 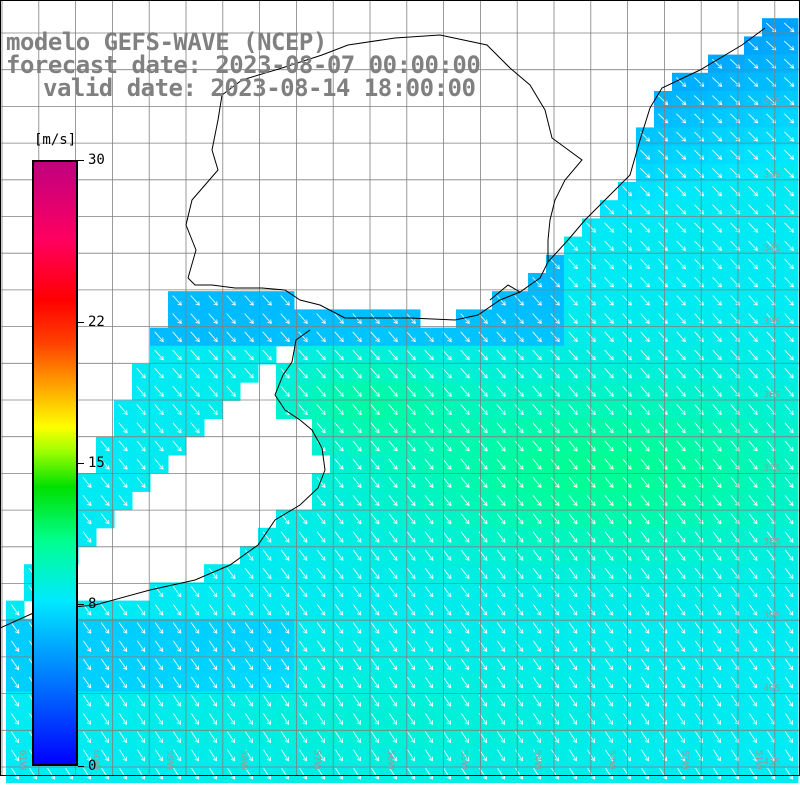 What do you see at coordinates (771, 689) in the screenshot?
I see `latitude-label: 40S` at bounding box center [771, 689].